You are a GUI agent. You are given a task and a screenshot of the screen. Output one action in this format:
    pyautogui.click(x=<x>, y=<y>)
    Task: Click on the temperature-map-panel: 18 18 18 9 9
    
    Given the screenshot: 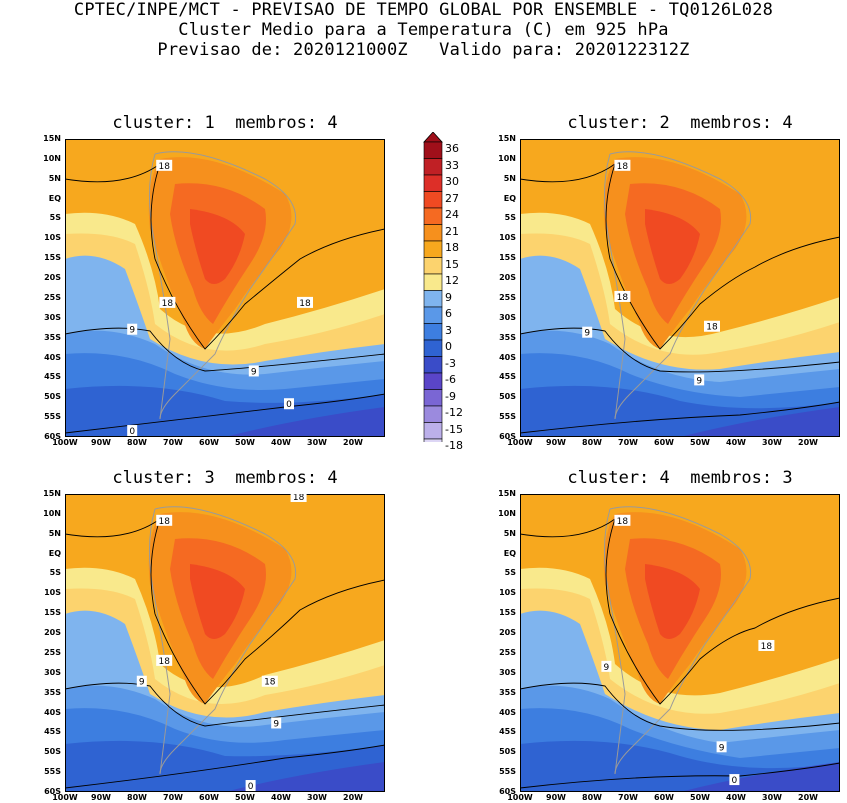 What is the action you would take?
    pyautogui.click(x=680, y=288)
    